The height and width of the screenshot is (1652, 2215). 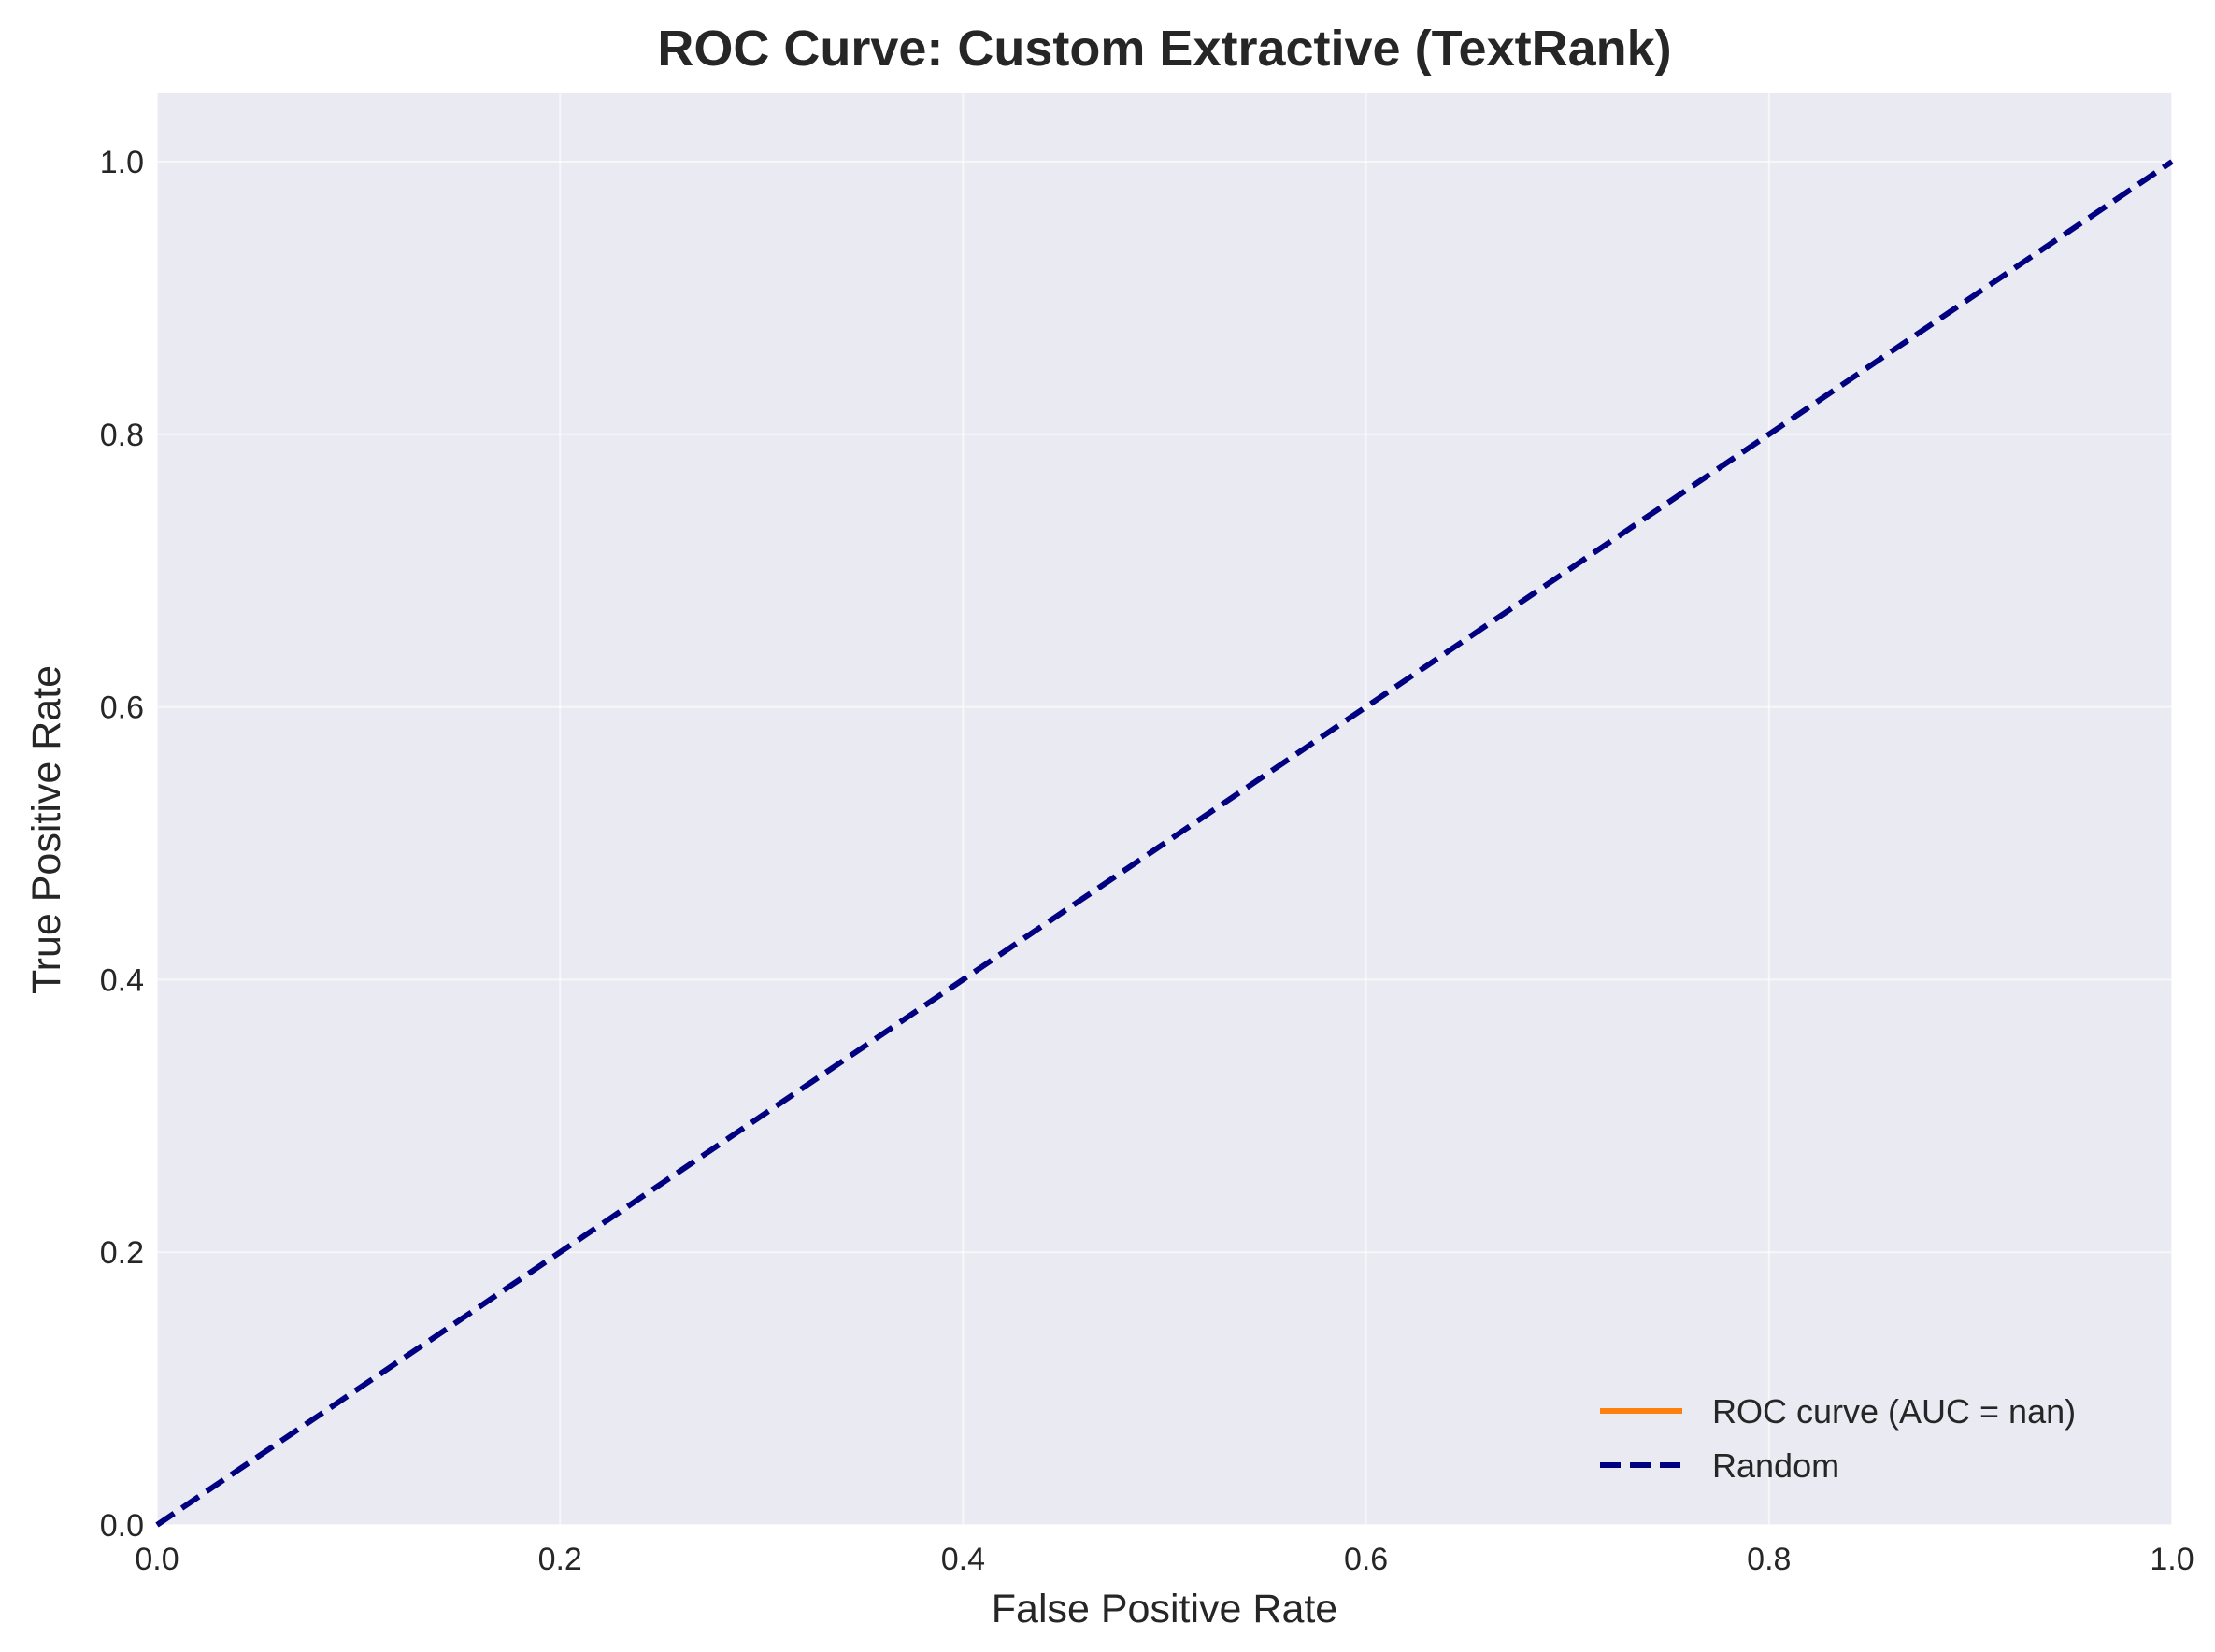 What do you see at coordinates (2172, 1559) in the screenshot?
I see `x-tick-label: 1.0` at bounding box center [2172, 1559].